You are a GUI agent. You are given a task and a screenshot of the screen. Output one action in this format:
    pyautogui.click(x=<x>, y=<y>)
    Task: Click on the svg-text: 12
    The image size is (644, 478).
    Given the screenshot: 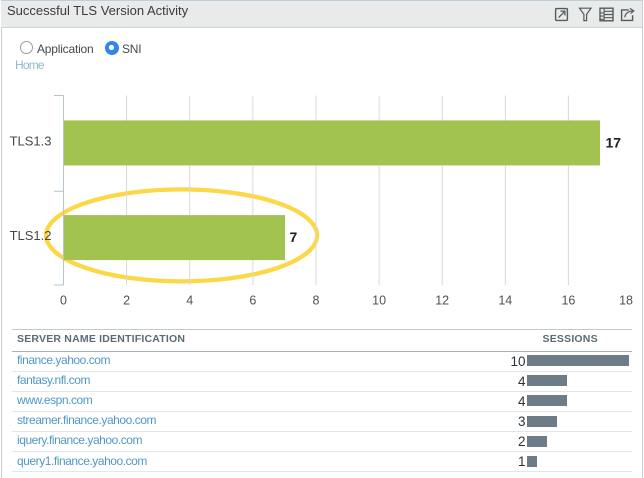 What is the action you would take?
    pyautogui.click(x=442, y=301)
    